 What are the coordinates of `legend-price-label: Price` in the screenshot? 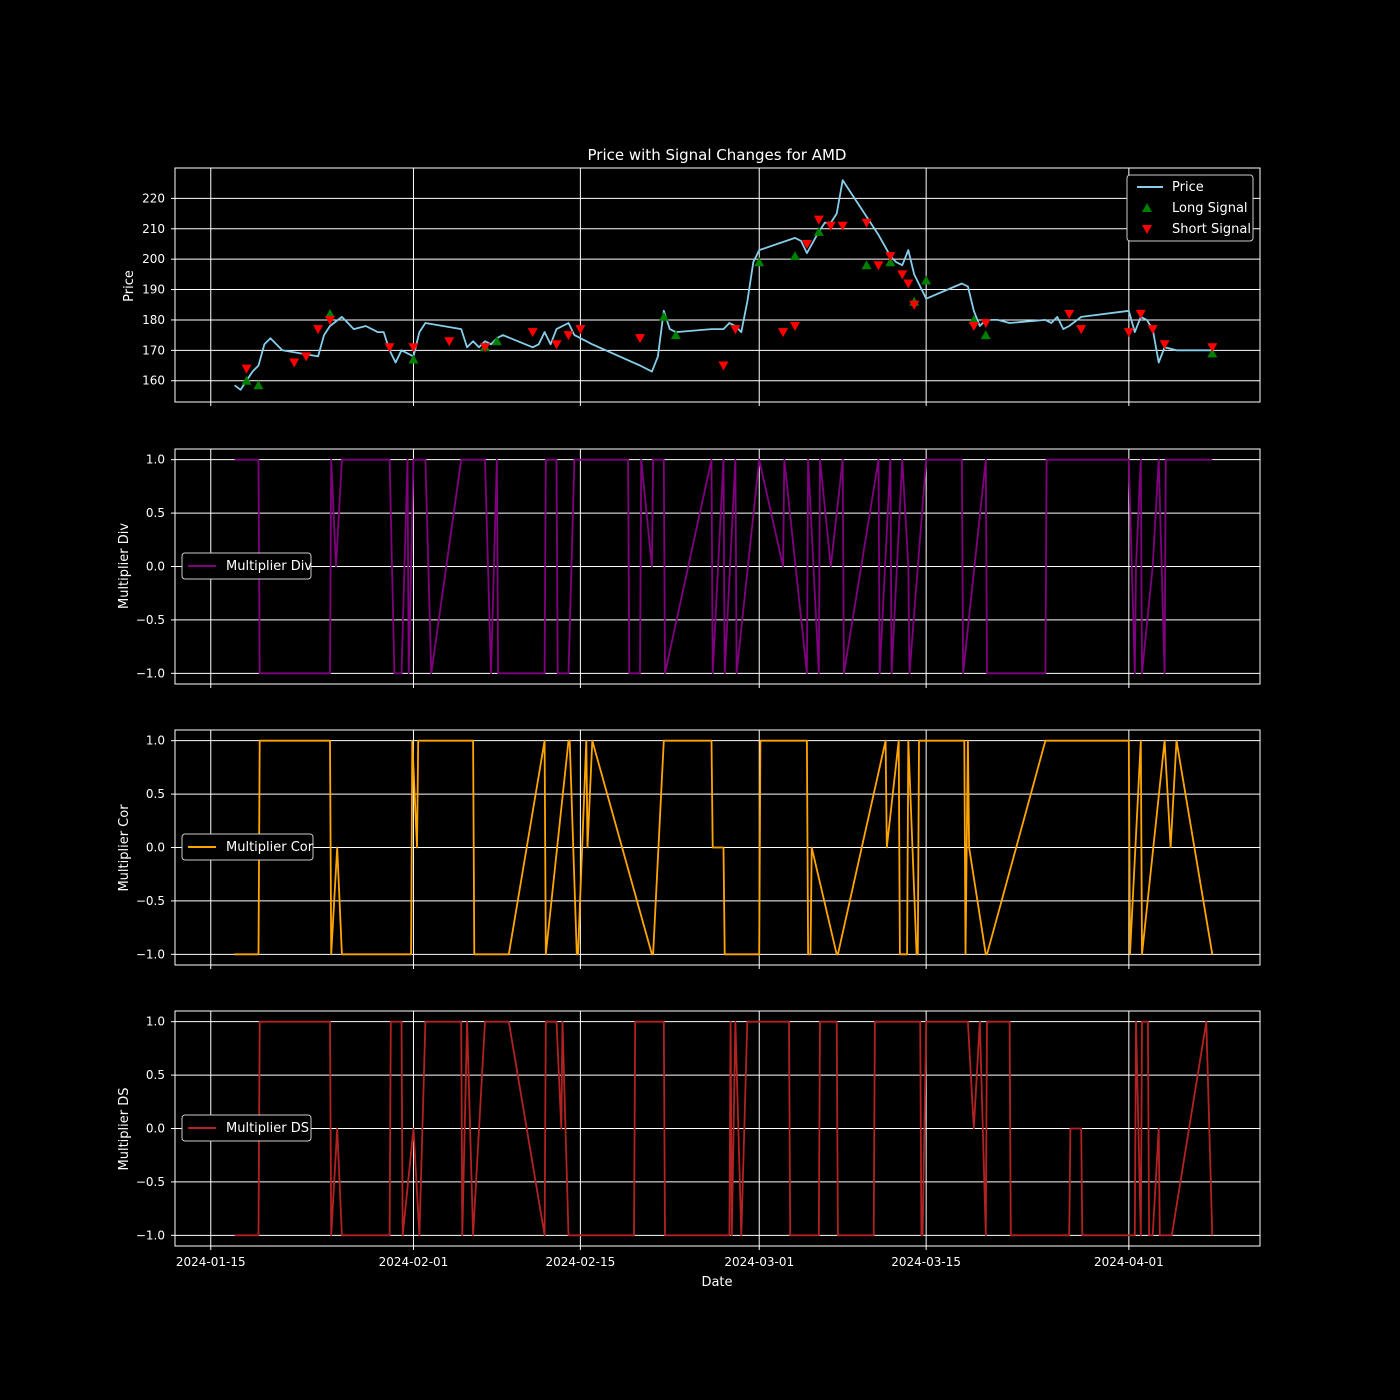 It's located at (1188, 187).